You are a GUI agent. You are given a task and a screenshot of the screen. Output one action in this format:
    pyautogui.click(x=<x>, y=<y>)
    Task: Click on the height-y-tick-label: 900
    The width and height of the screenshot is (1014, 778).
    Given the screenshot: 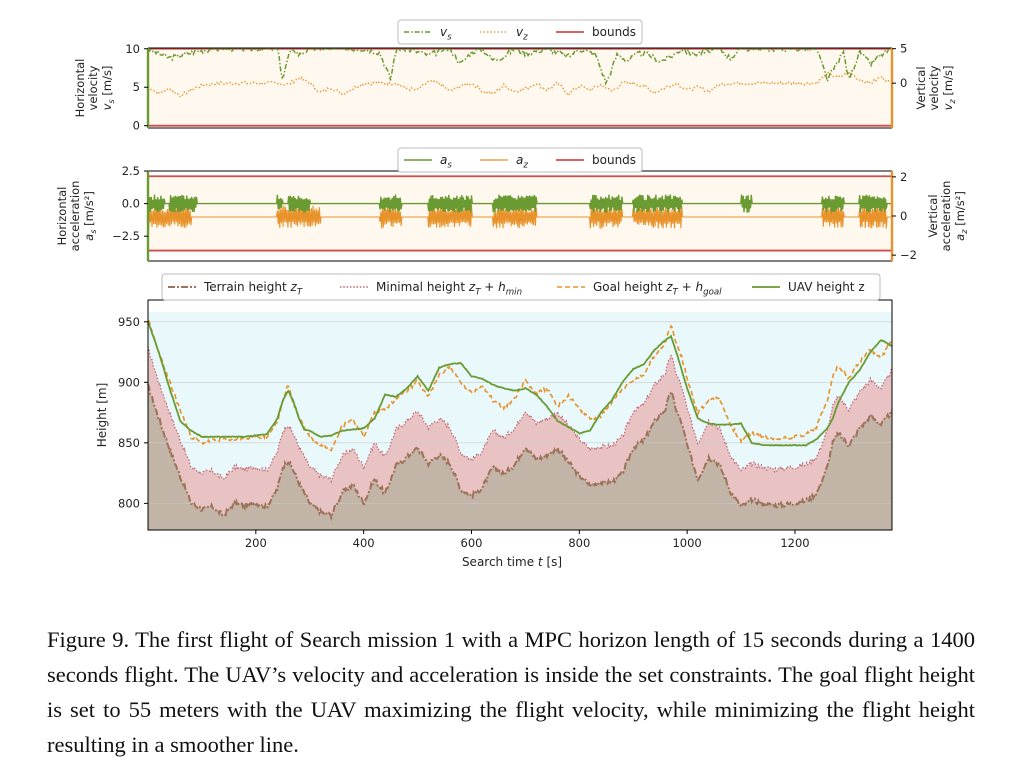 What is the action you would take?
    pyautogui.click(x=129, y=382)
    